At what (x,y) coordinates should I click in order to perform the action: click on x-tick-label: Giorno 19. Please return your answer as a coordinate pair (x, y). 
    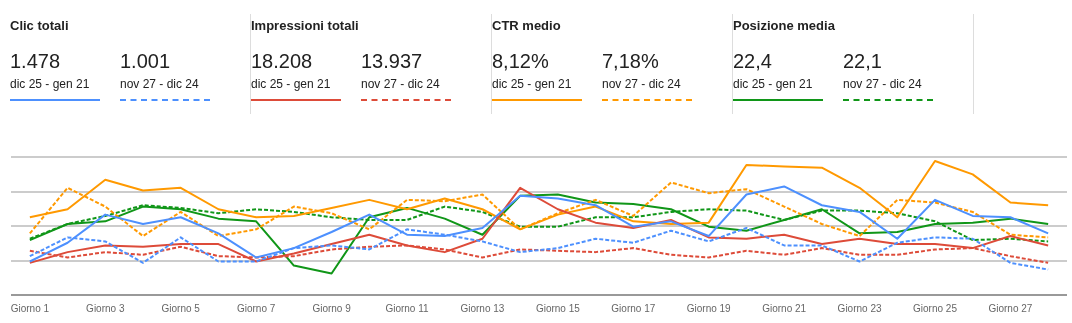
    Looking at the image, I should click on (709, 308).